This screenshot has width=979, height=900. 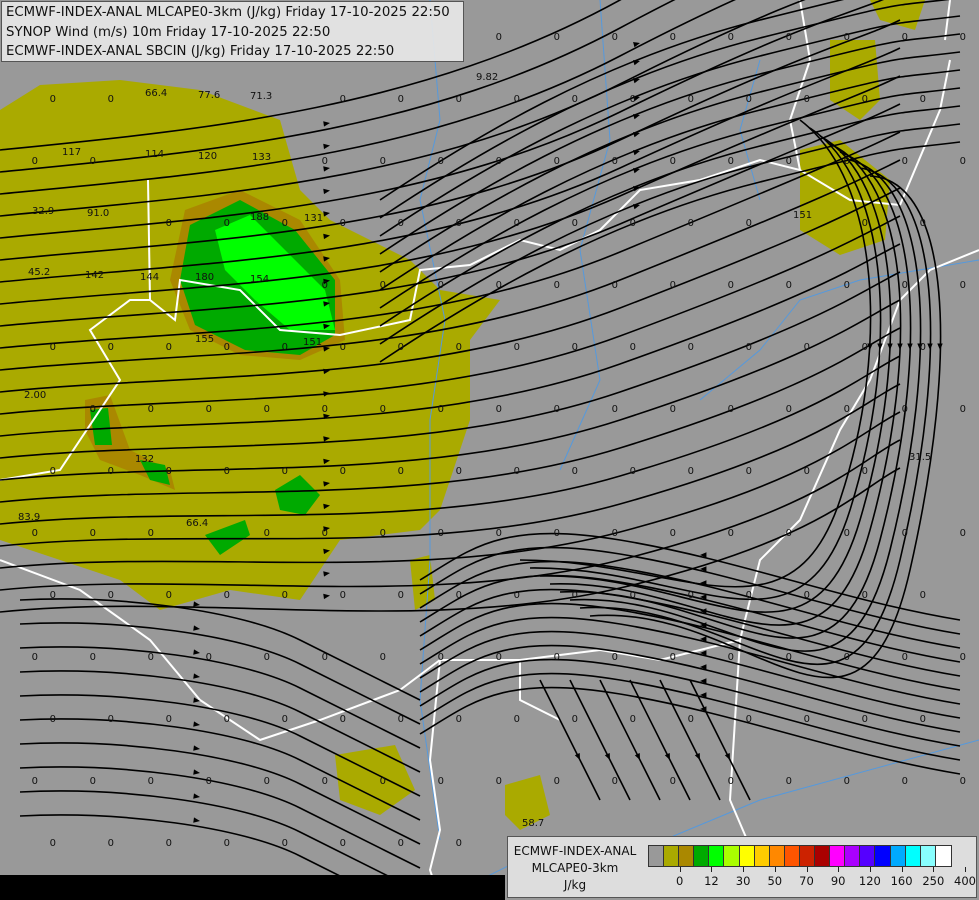 I want to click on cape-value-label: 151, so click(x=312, y=342).